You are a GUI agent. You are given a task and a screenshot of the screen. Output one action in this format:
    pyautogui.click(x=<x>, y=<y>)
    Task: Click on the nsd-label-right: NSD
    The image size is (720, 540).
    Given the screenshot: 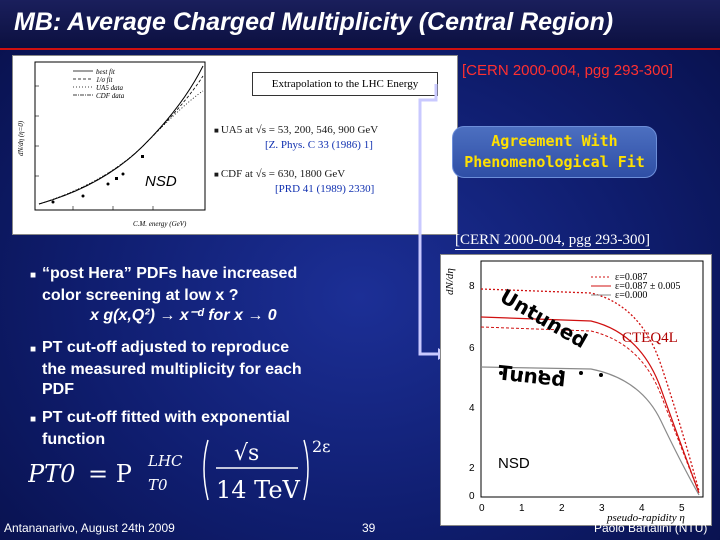 What is the action you would take?
    pyautogui.click(x=514, y=463)
    